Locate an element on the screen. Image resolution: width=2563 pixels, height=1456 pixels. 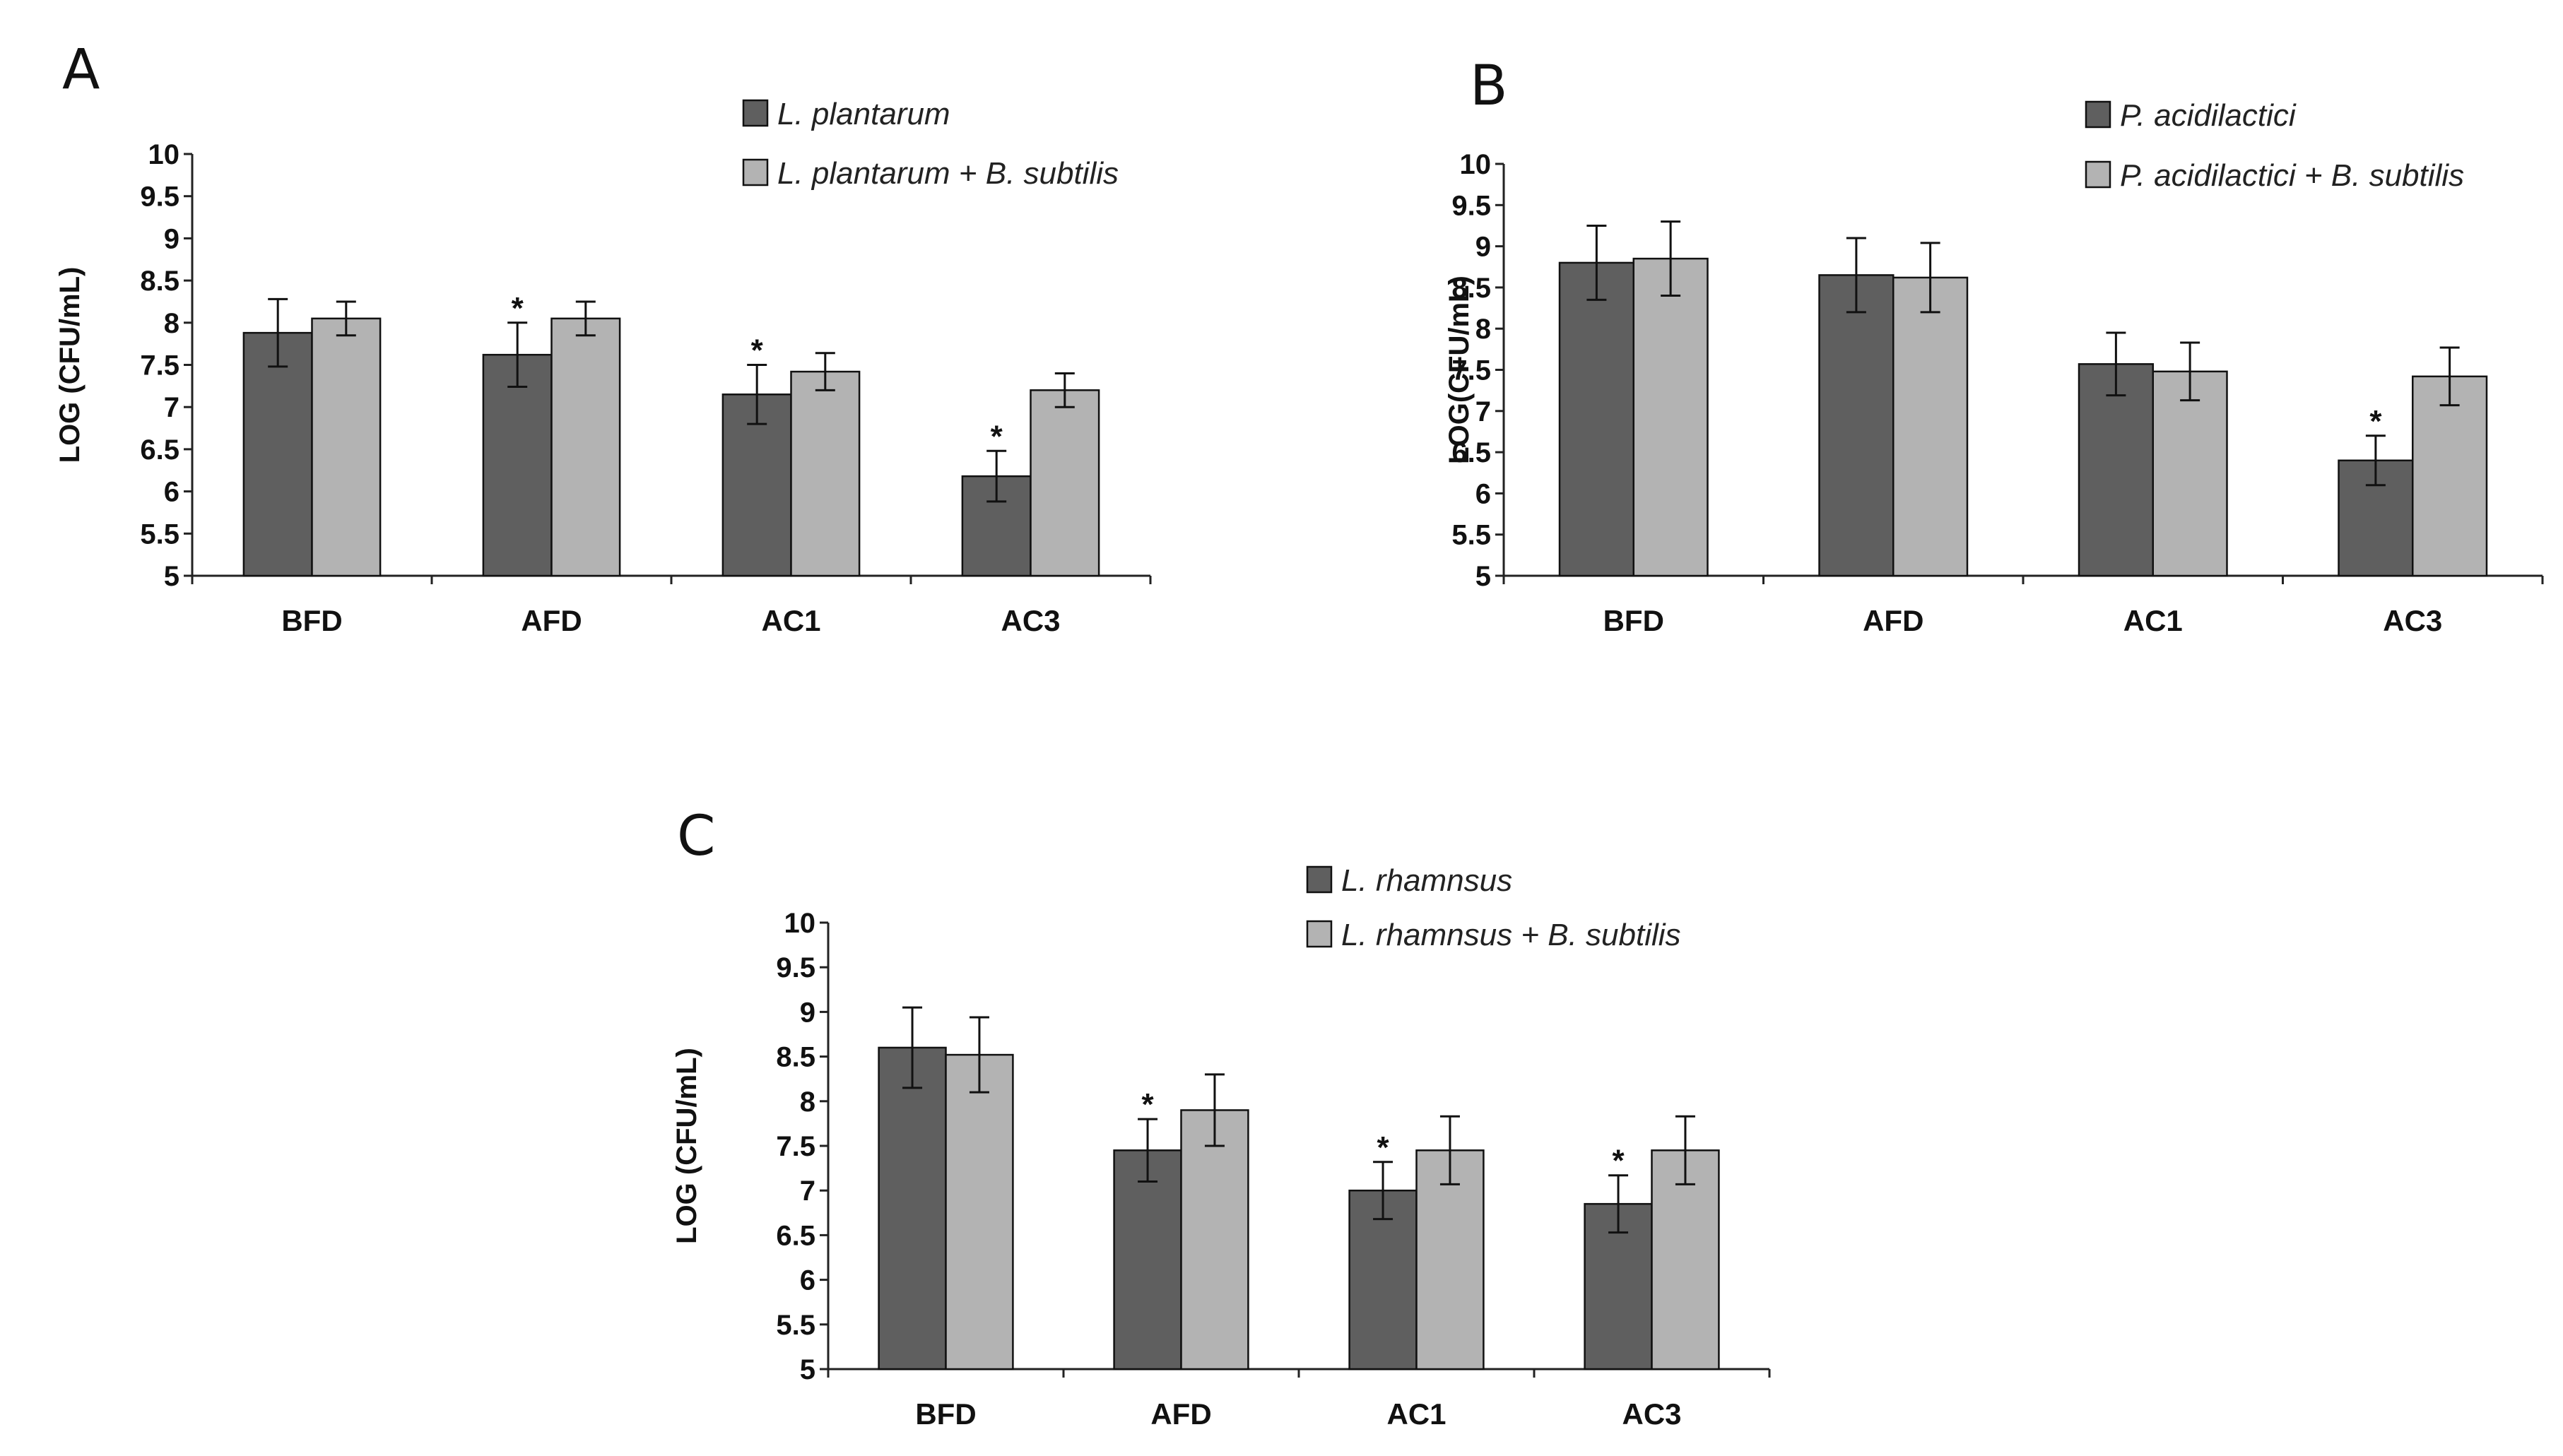
legend-label: P. acidilactici + B. subtilis is located at coordinates (2292, 176).